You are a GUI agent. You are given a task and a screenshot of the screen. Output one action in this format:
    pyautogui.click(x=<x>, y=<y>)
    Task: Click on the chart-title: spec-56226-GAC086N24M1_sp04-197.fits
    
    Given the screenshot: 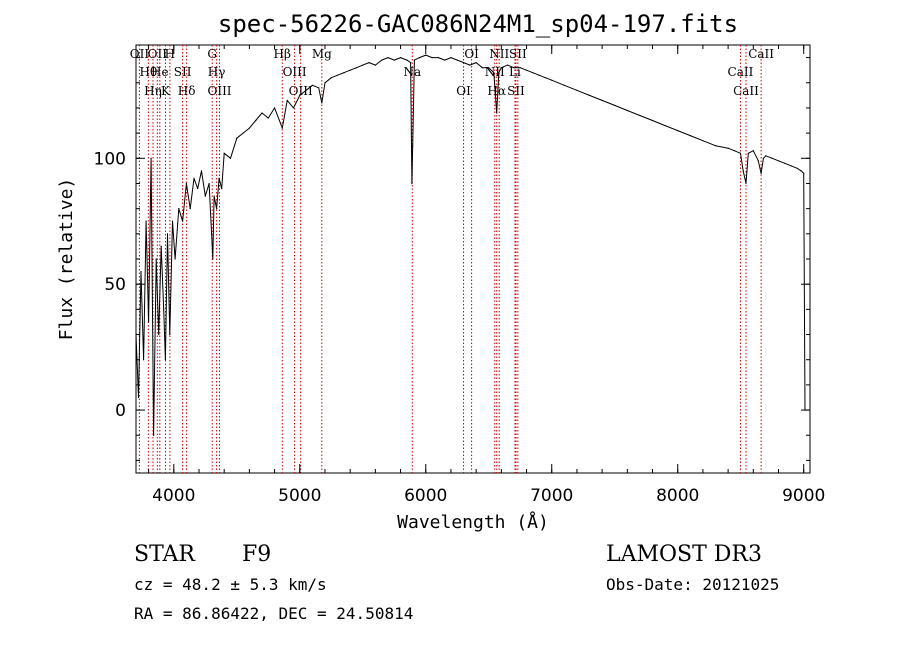 What is the action you would take?
    pyautogui.click(x=478, y=24)
    